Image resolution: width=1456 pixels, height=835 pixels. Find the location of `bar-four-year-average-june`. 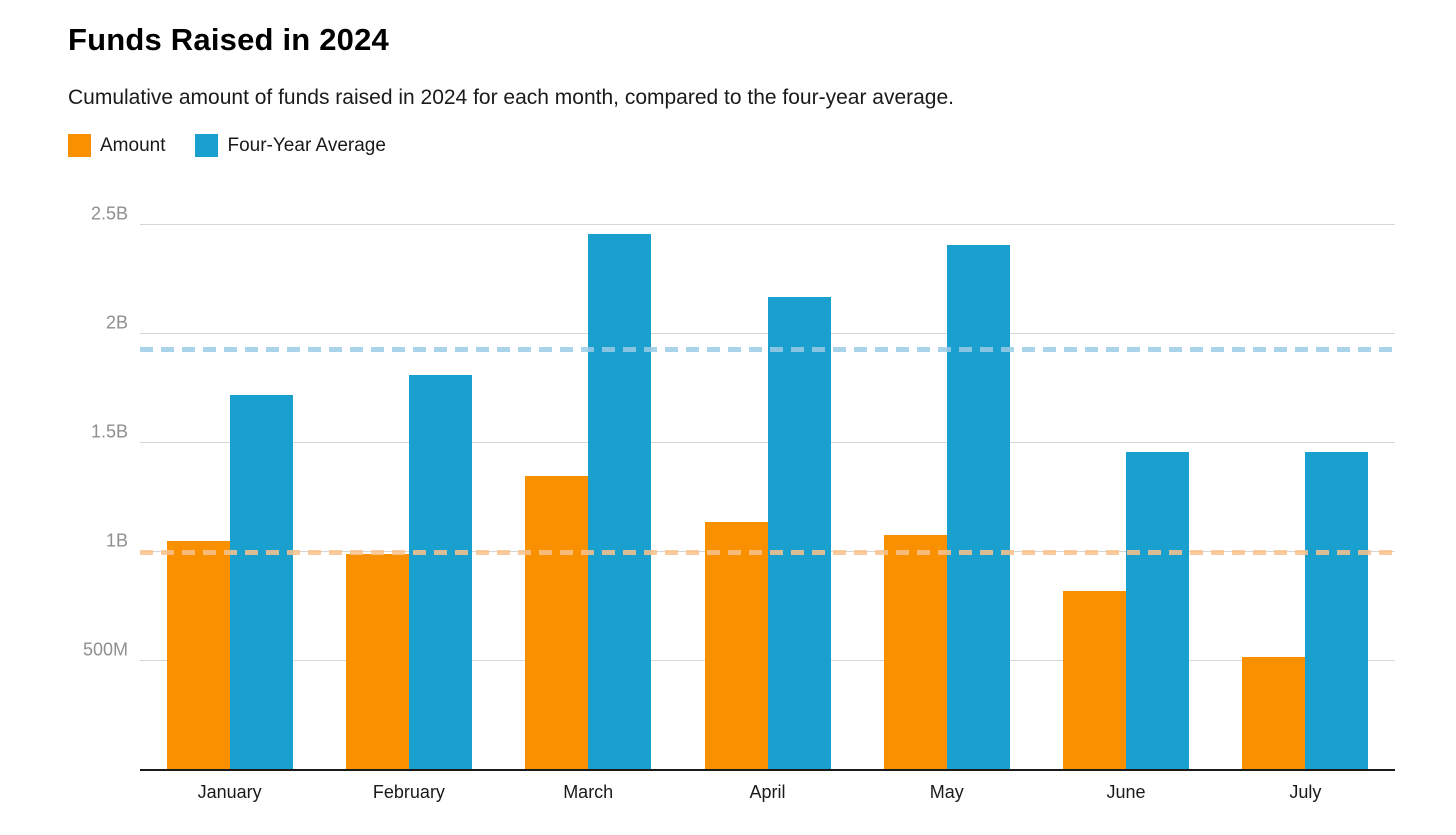

bar-four-year-average-june is located at coordinates (1158, 610).